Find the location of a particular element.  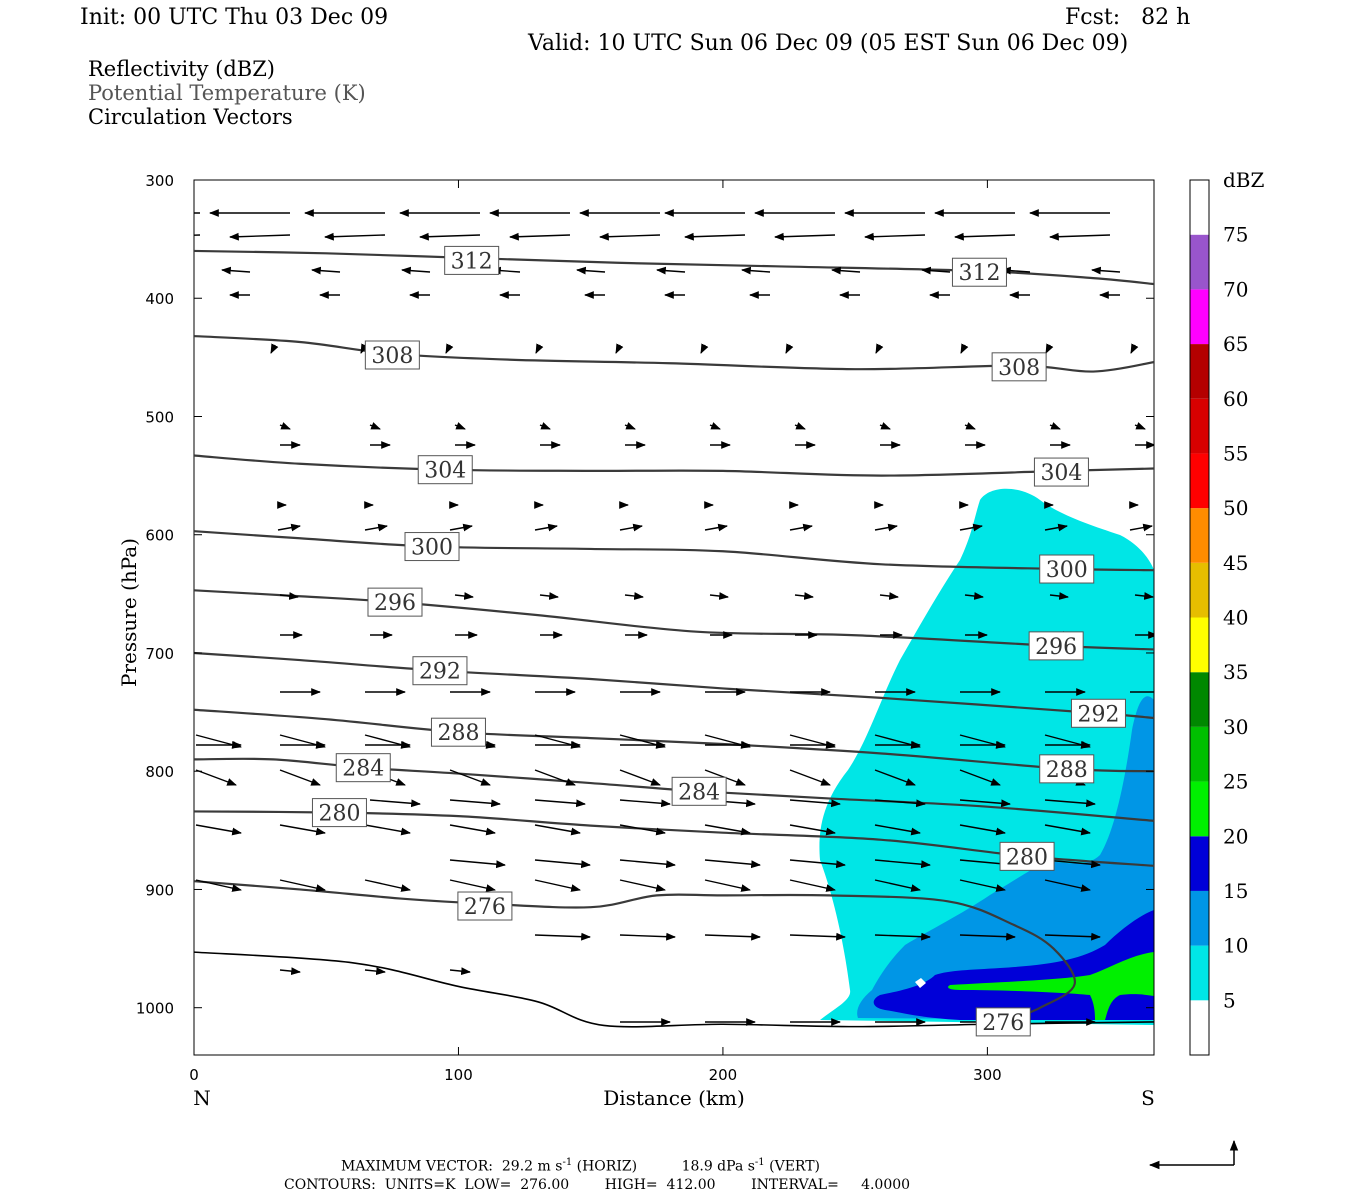

x-tick-label: 100 is located at coordinates (458, 1075).